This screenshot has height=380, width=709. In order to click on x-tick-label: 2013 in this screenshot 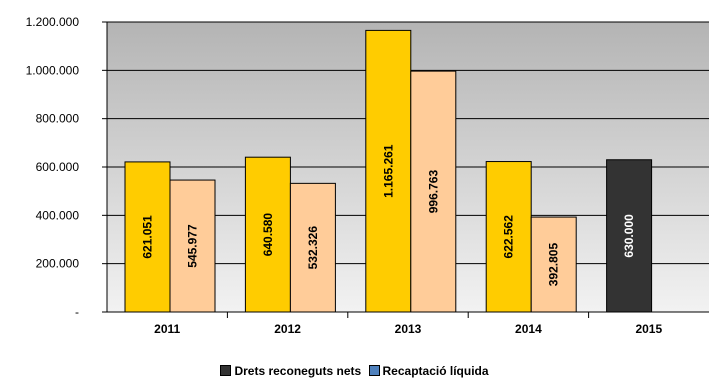, I will do `click(408, 329)`.